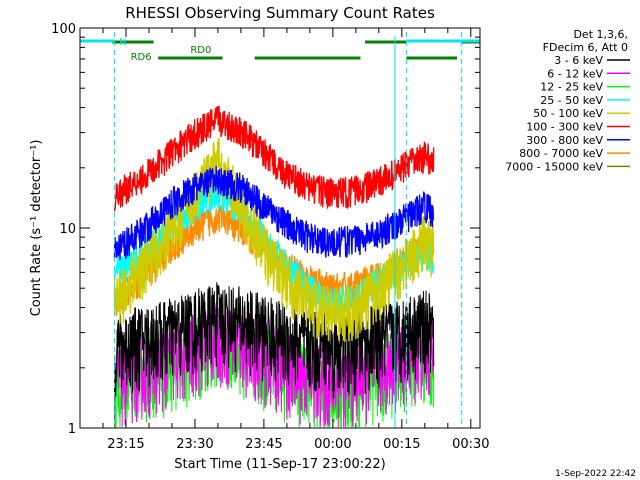  Describe the element at coordinates (122, 42) in the screenshot. I see `flag-label-n: N` at that location.